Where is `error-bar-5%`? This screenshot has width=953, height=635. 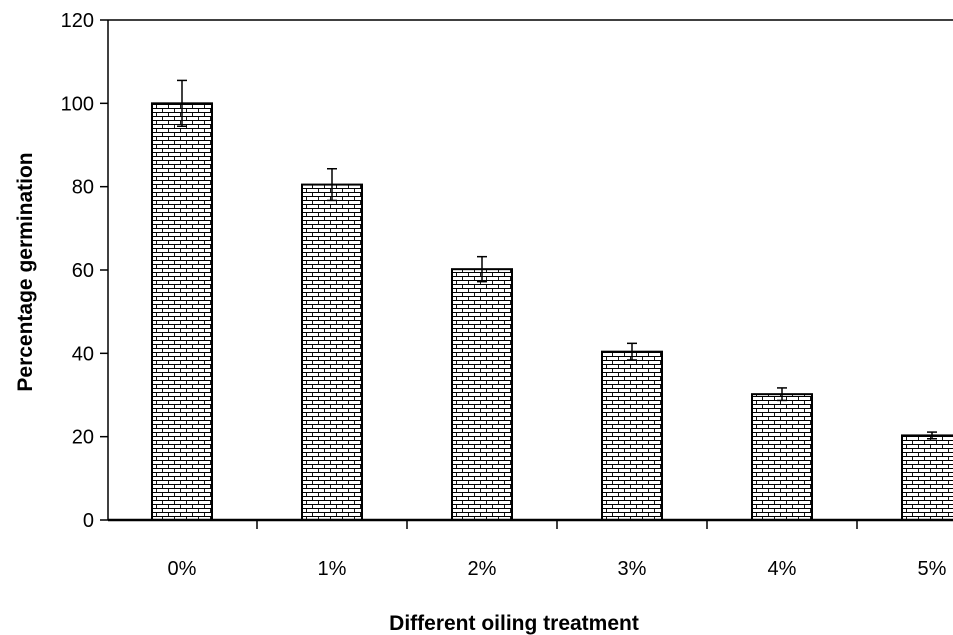
error-bar-5% is located at coordinates (932, 435).